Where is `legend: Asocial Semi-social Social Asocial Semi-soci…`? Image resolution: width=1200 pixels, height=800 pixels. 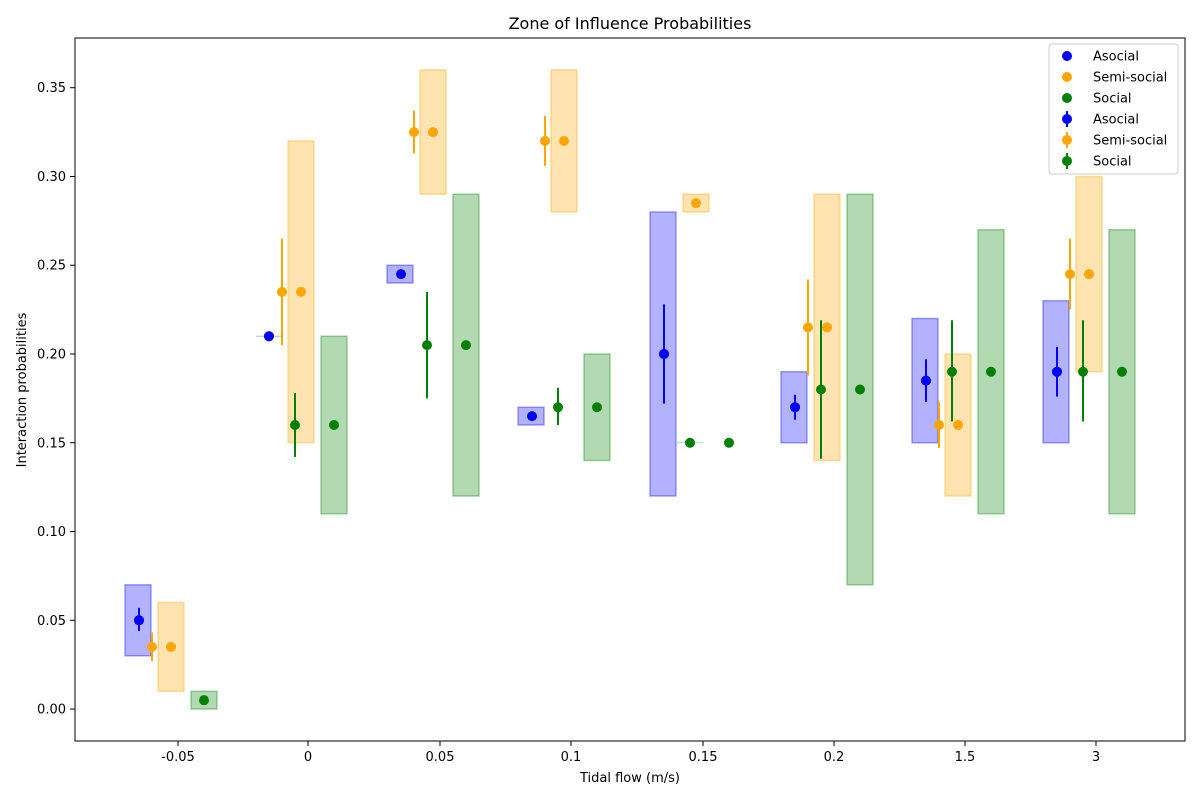
legend: Asocial Semi-social Social Asocial Semi-soci… is located at coordinates (1113, 109).